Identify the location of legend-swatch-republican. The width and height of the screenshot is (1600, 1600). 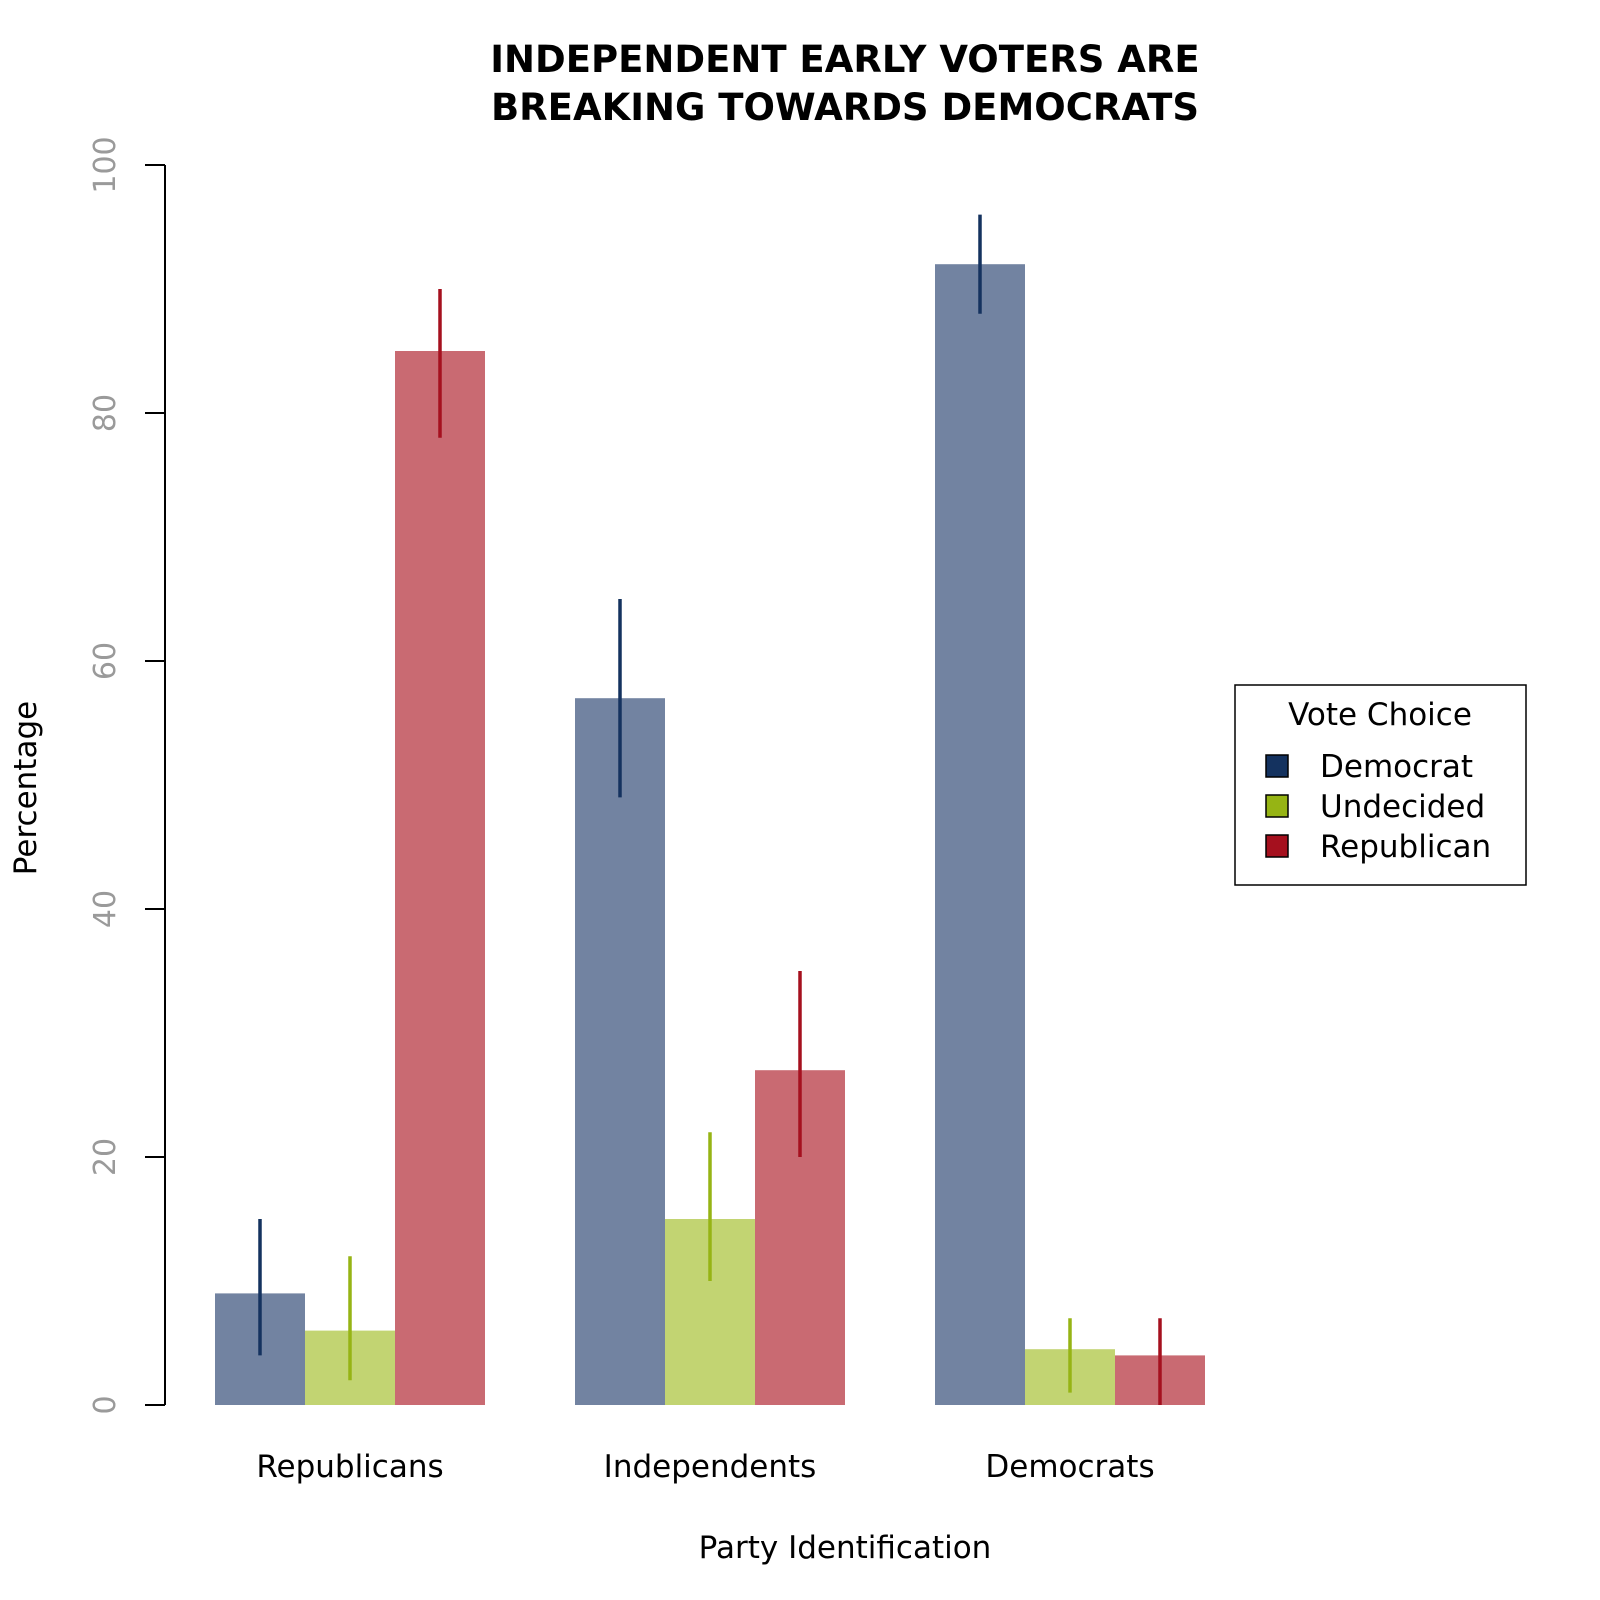
(1277, 846).